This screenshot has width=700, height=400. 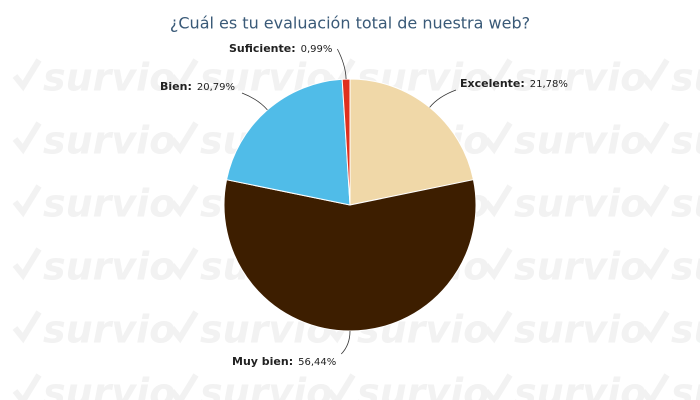 What do you see at coordinates (317, 362) in the screenshot?
I see `slice-label-value: 56,44%` at bounding box center [317, 362].